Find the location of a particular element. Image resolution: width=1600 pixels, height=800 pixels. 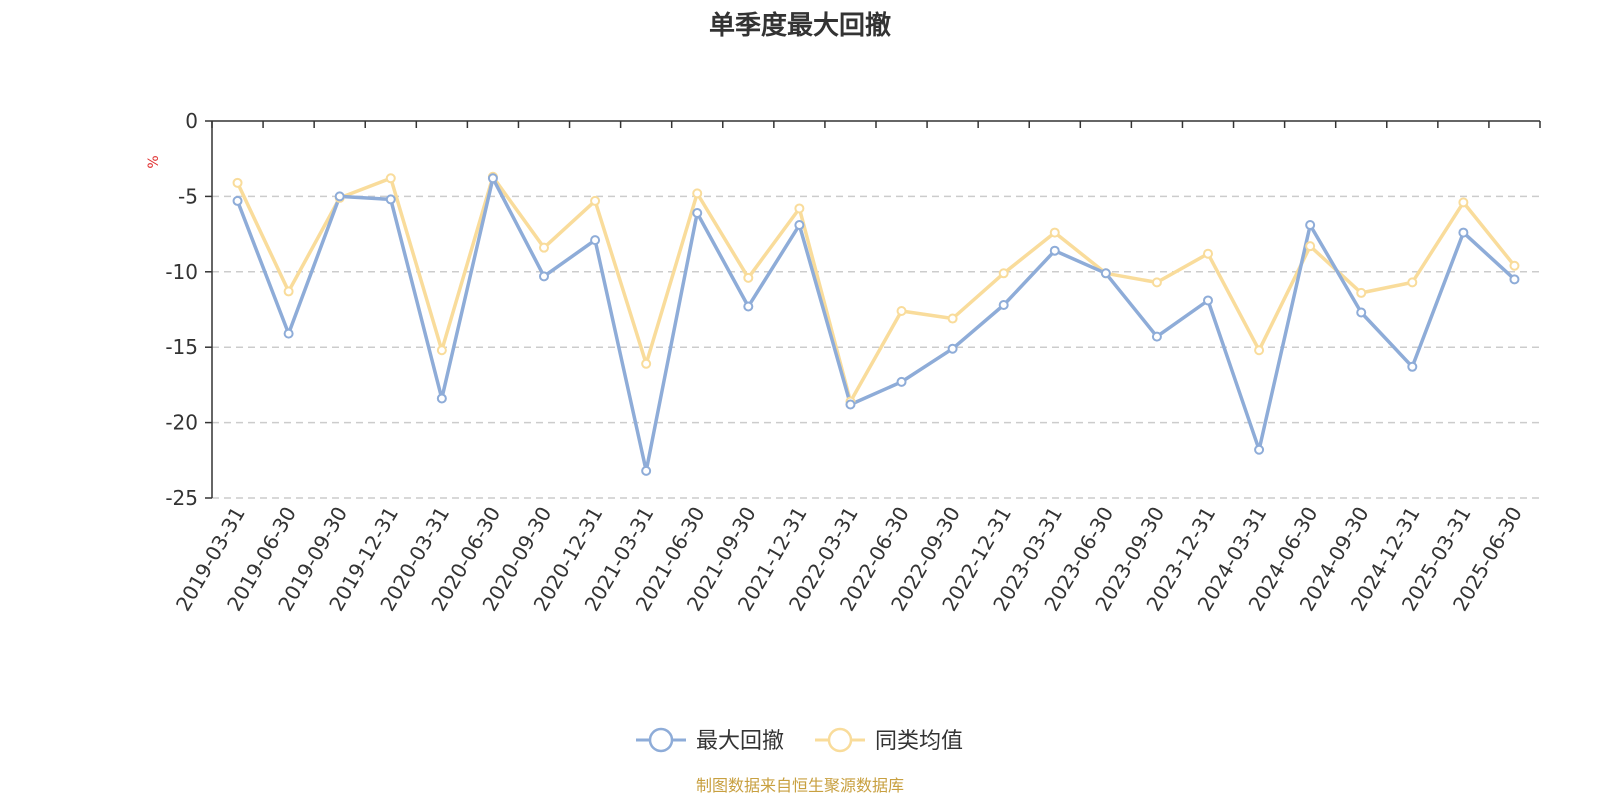

source-note: 制图数据来自恒生聚源数据库 is located at coordinates (800, 785).